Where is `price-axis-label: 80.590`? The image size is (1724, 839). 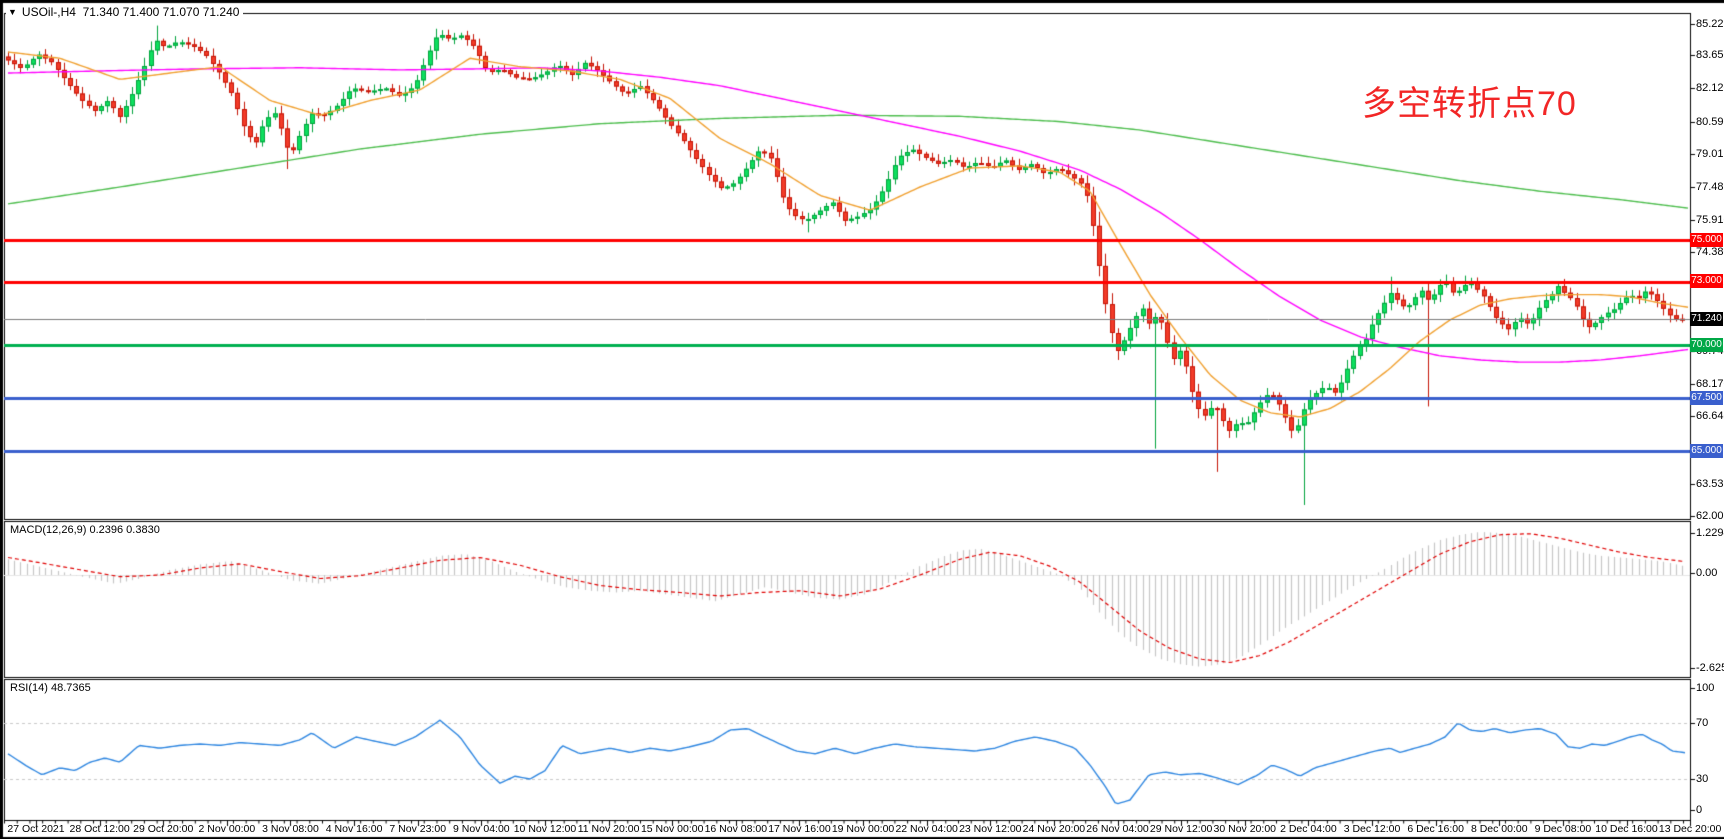 price-axis-label: 80.590 is located at coordinates (1710, 122).